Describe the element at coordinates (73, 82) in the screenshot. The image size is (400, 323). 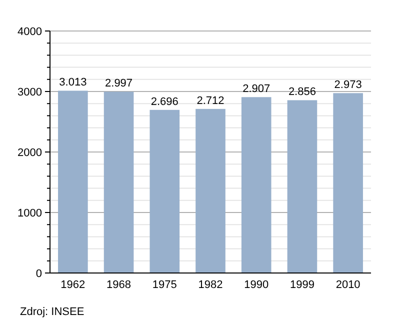
I see `data-label: 3.013` at that location.